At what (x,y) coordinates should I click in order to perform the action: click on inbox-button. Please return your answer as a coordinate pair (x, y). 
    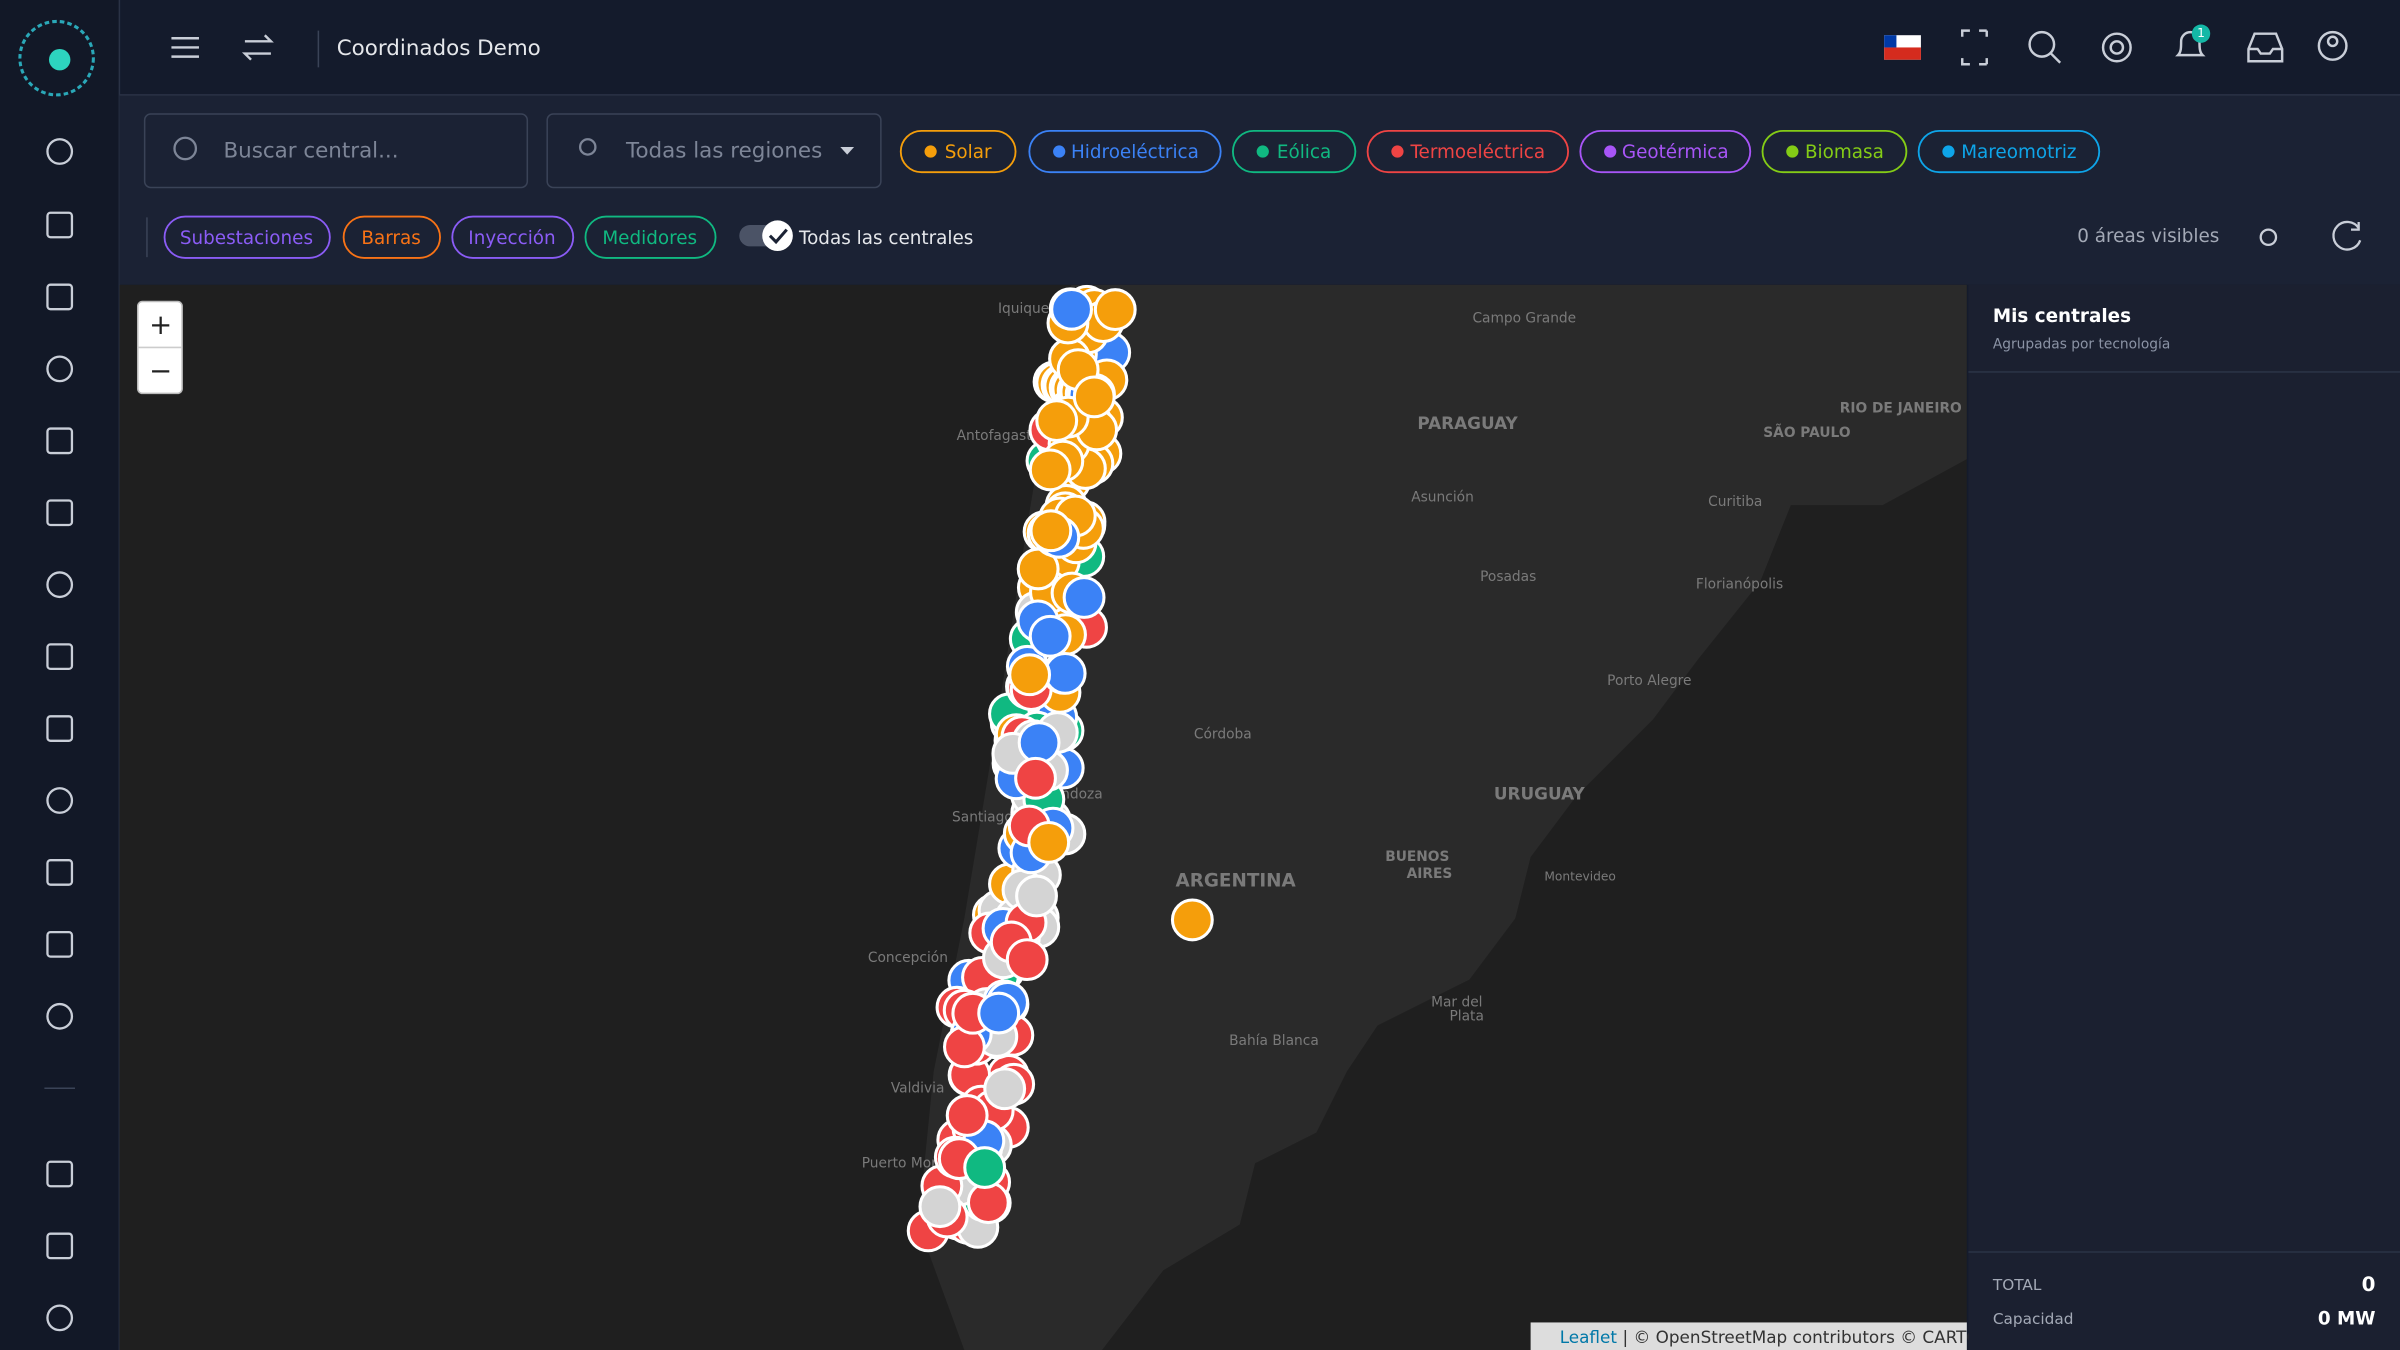
    Looking at the image, I should click on (2265, 47).